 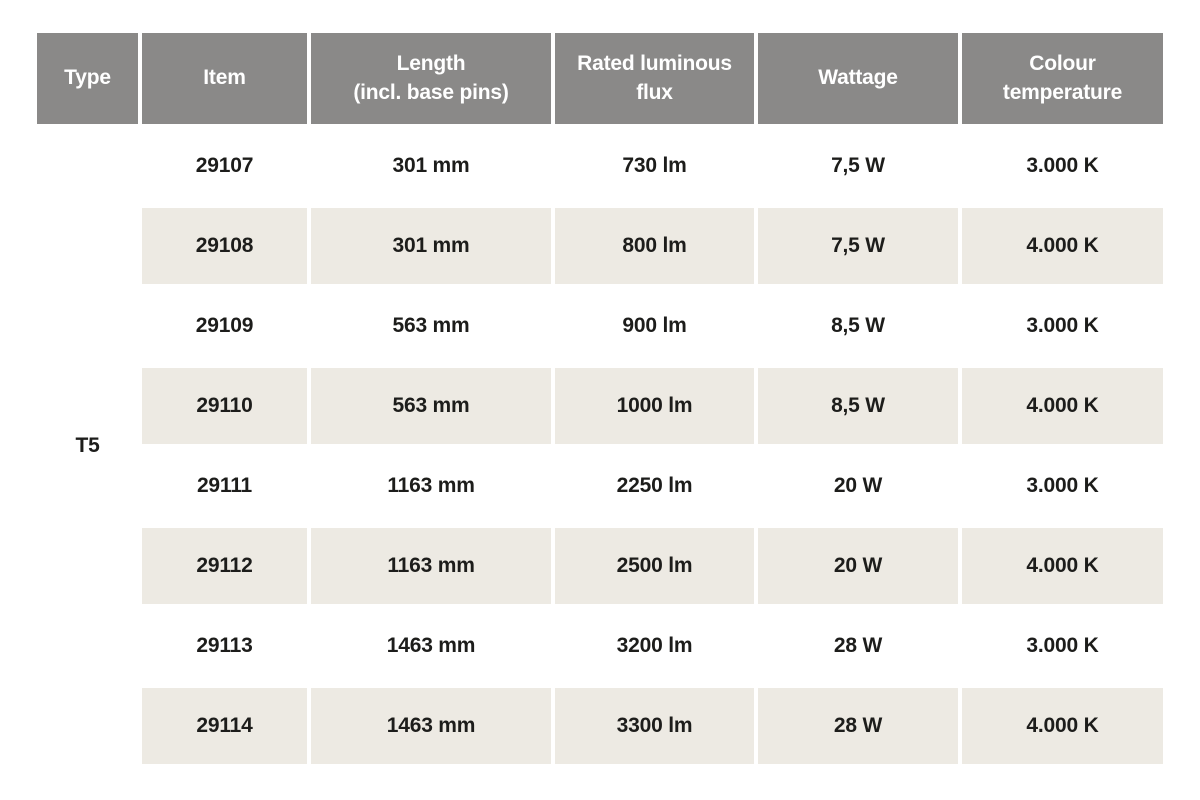 I want to click on header-cell-colour-temp: Colour temperature, so click(x=1062, y=78).